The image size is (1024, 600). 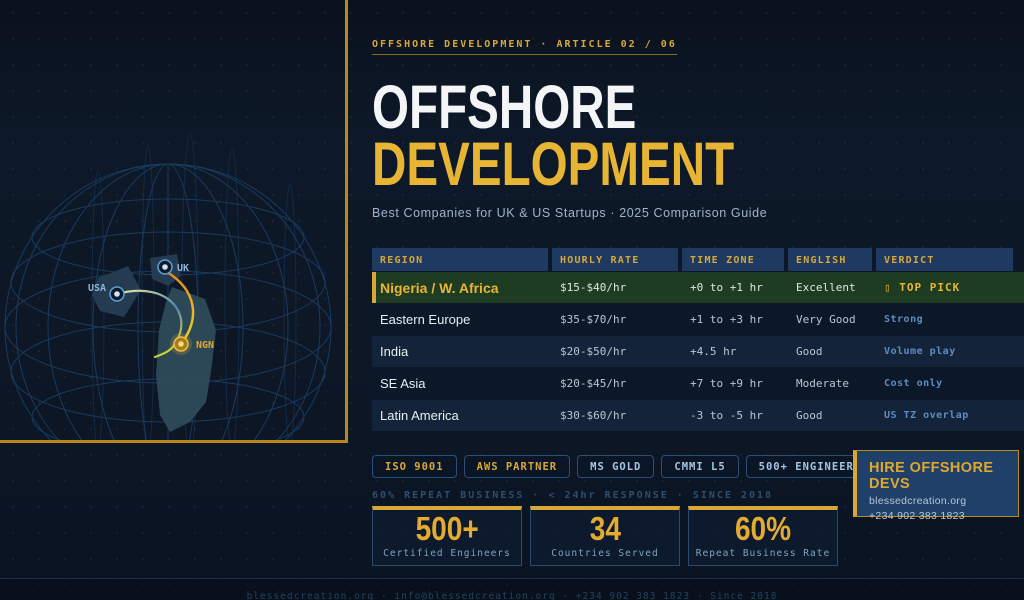 I want to click on cta-phone: +234 902 383 1823, so click(x=917, y=516).